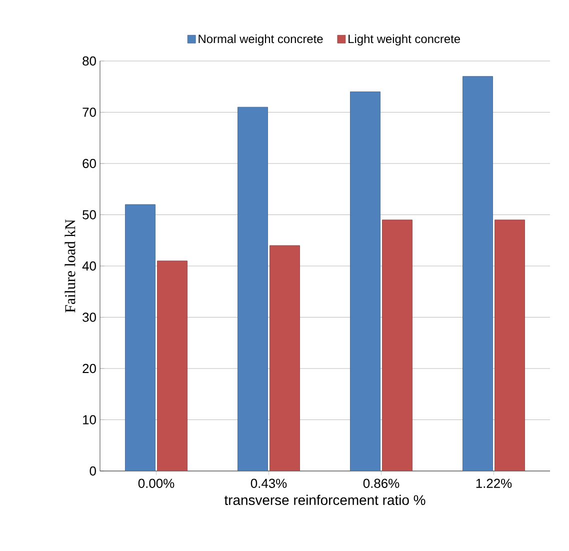  Describe the element at coordinates (70, 265) in the screenshot. I see `y-axis-title: Failure load kN` at that location.